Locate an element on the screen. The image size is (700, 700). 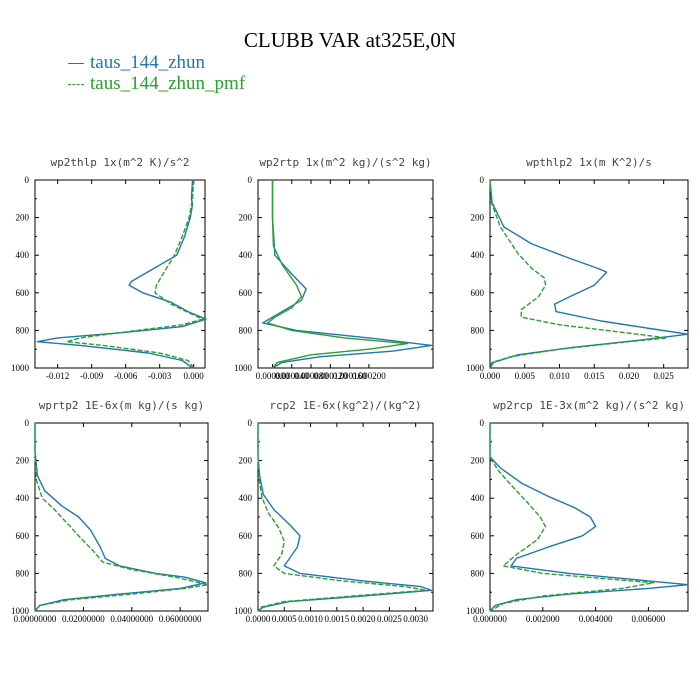
legend-entry-taus-144-zhun: taus_144_zhun is located at coordinates (136, 63).